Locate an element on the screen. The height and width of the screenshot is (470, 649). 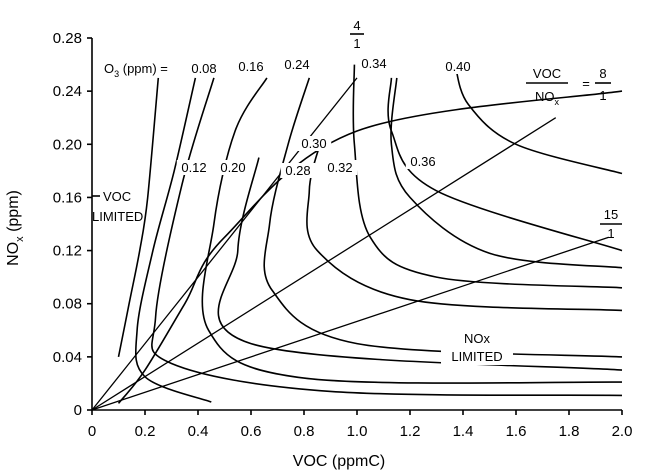
x-tick-label: 0 is located at coordinates (92, 431).